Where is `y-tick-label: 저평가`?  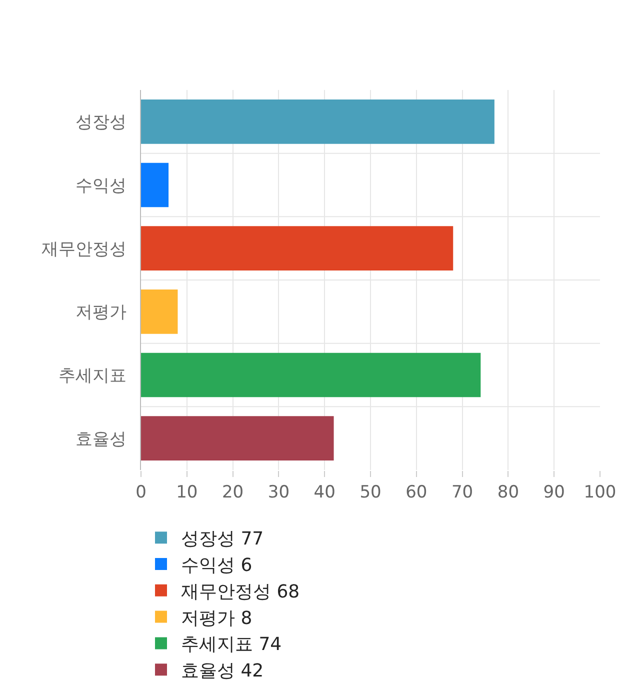 y-tick-label: 저평가 is located at coordinates (101, 312).